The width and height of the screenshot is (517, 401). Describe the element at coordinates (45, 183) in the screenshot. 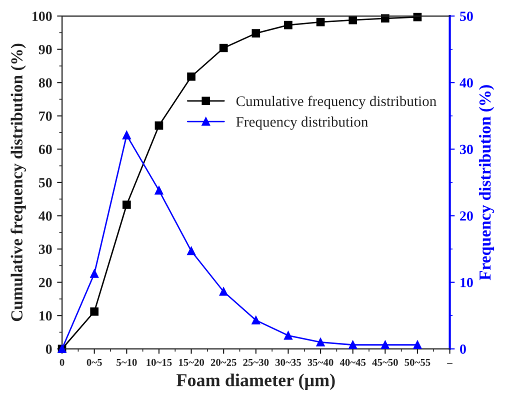

I see `y-tick-label: 50` at that location.